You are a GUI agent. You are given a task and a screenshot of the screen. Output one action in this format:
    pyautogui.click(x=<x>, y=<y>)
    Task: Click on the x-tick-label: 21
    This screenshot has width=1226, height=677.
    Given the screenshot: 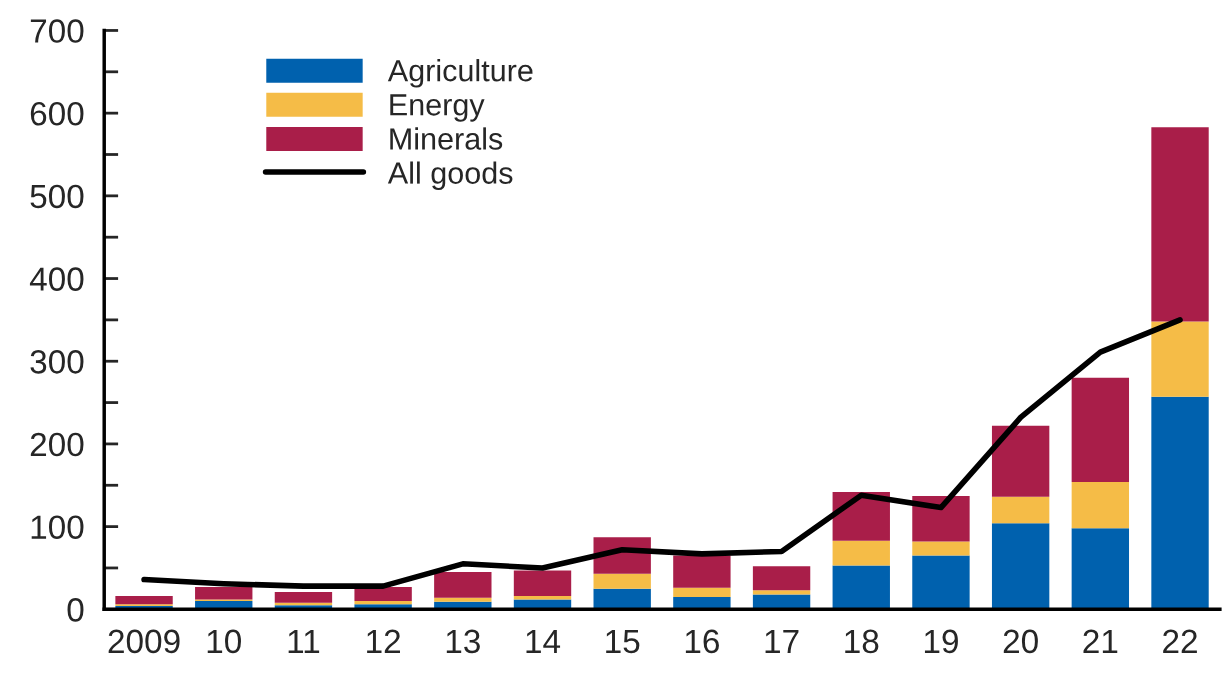 What is the action you would take?
    pyautogui.click(x=1100, y=641)
    